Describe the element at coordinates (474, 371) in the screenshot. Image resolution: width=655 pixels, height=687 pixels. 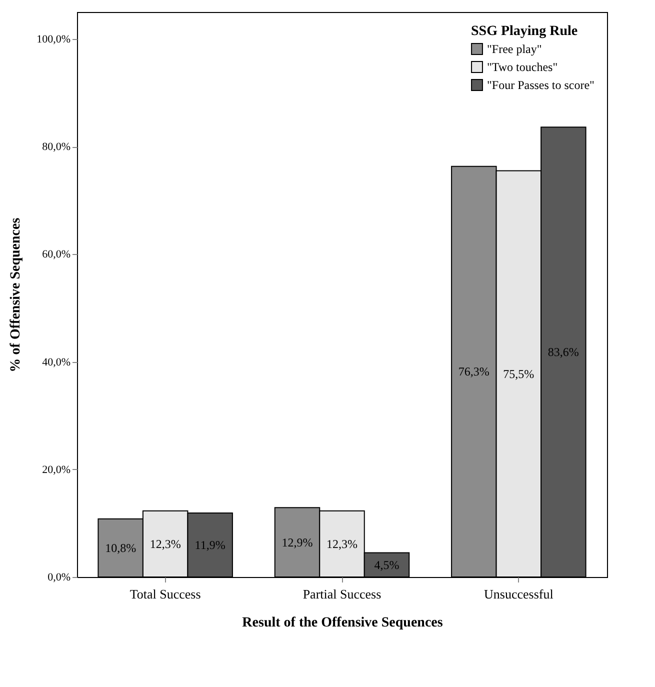
I see `data-label: 76,3%` at that location.